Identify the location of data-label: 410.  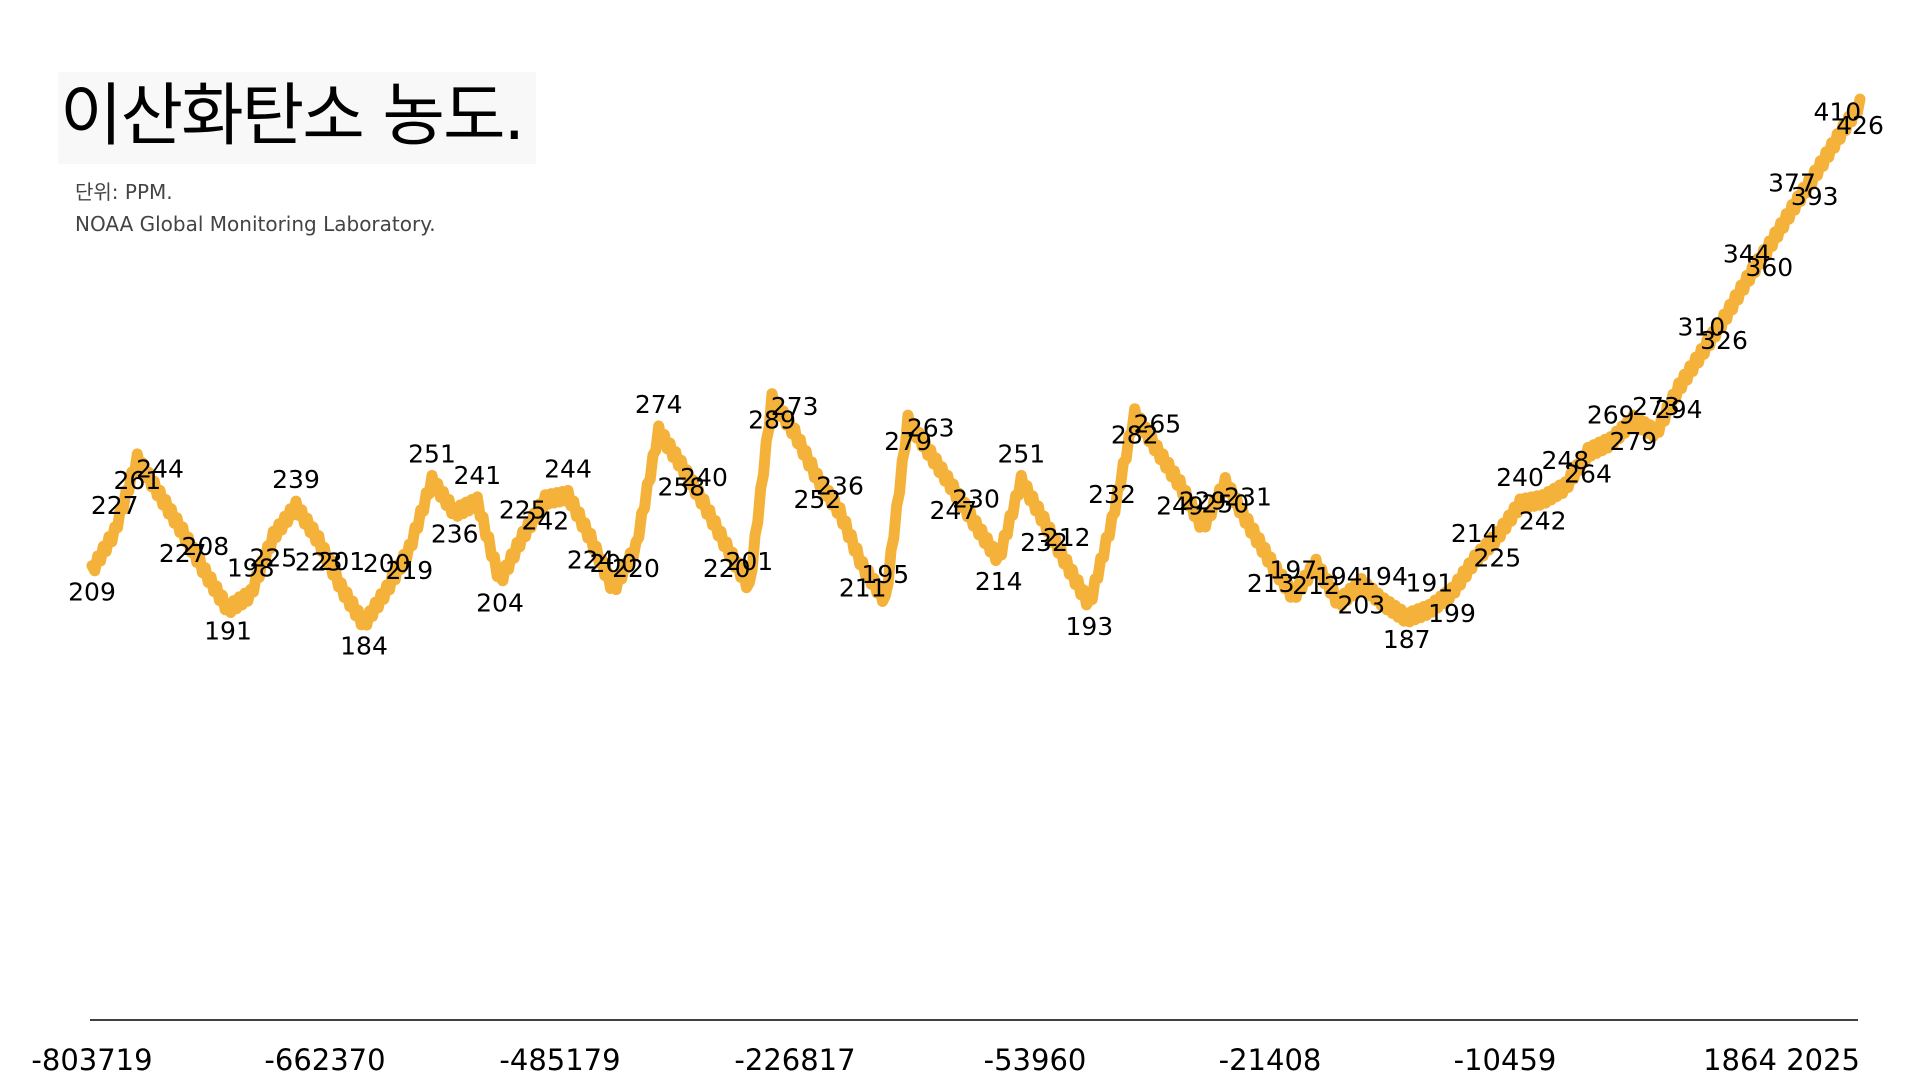
(1837, 112).